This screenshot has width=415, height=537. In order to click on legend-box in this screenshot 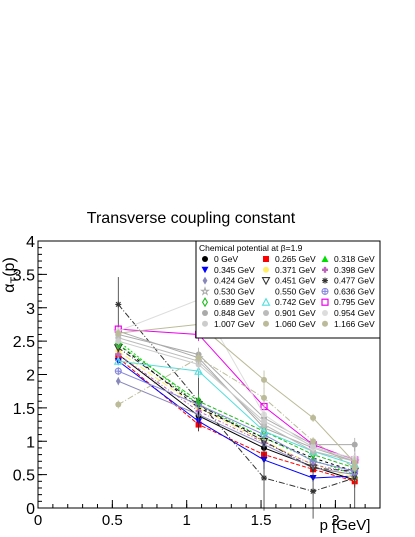, I will do `click(288, 289)`.